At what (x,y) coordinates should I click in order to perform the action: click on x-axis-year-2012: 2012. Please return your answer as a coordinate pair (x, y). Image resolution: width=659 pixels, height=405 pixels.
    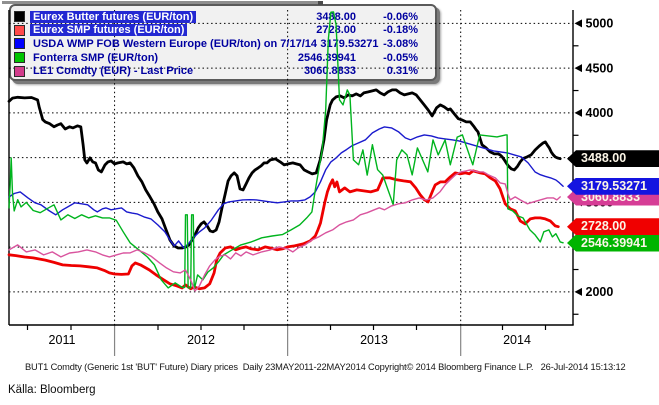
    Looking at the image, I should click on (201, 340).